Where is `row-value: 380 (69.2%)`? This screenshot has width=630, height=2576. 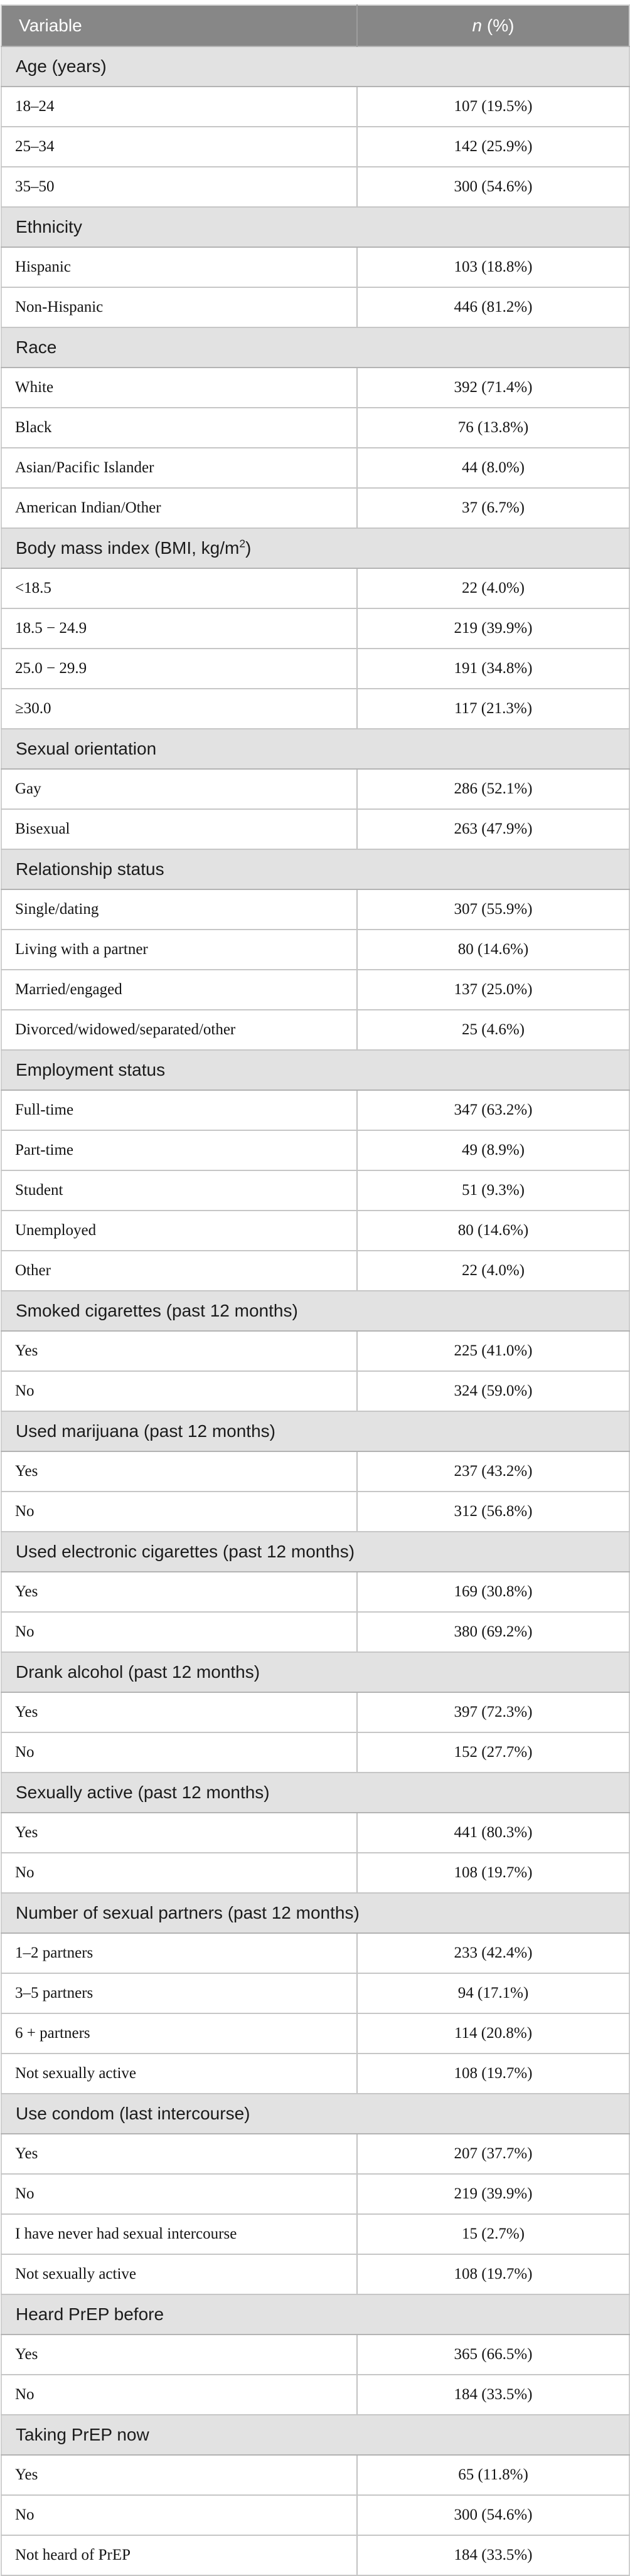
row-value: 380 (69.2%) is located at coordinates (493, 1632).